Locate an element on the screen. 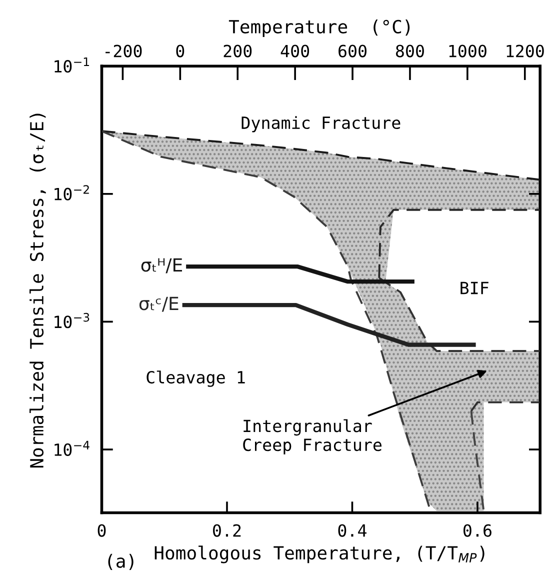 The height and width of the screenshot is (580, 550). x2-tick-label: 800 is located at coordinates (410, 51).